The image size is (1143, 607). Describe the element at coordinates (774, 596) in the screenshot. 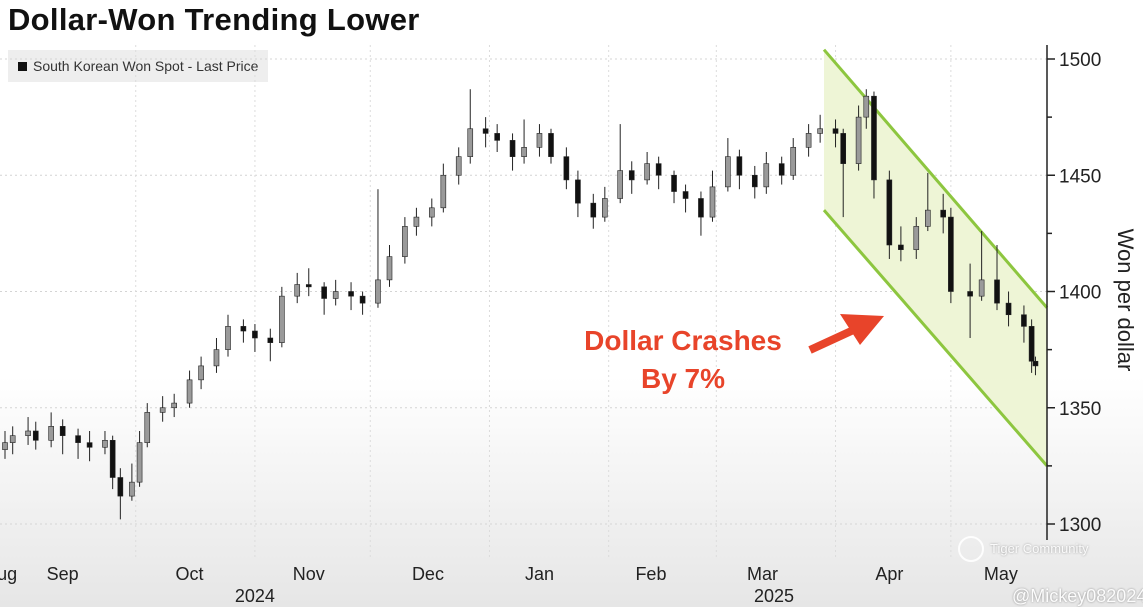

I see `x-year-label: 2025` at that location.